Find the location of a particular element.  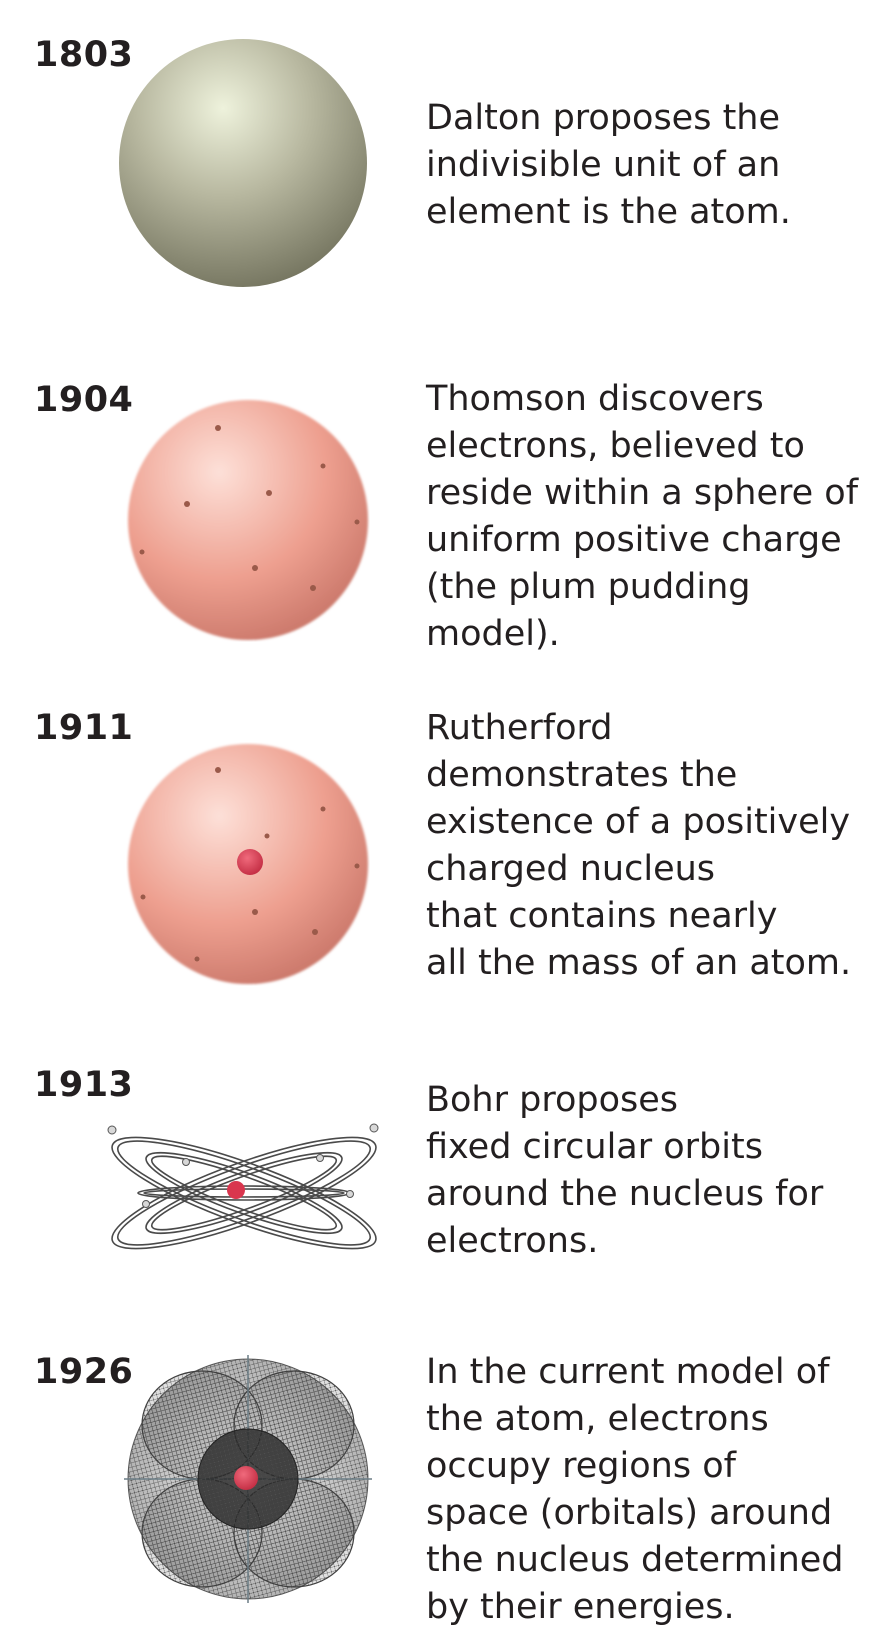

nuclear-sphere-icon is located at coordinates (248, 864).